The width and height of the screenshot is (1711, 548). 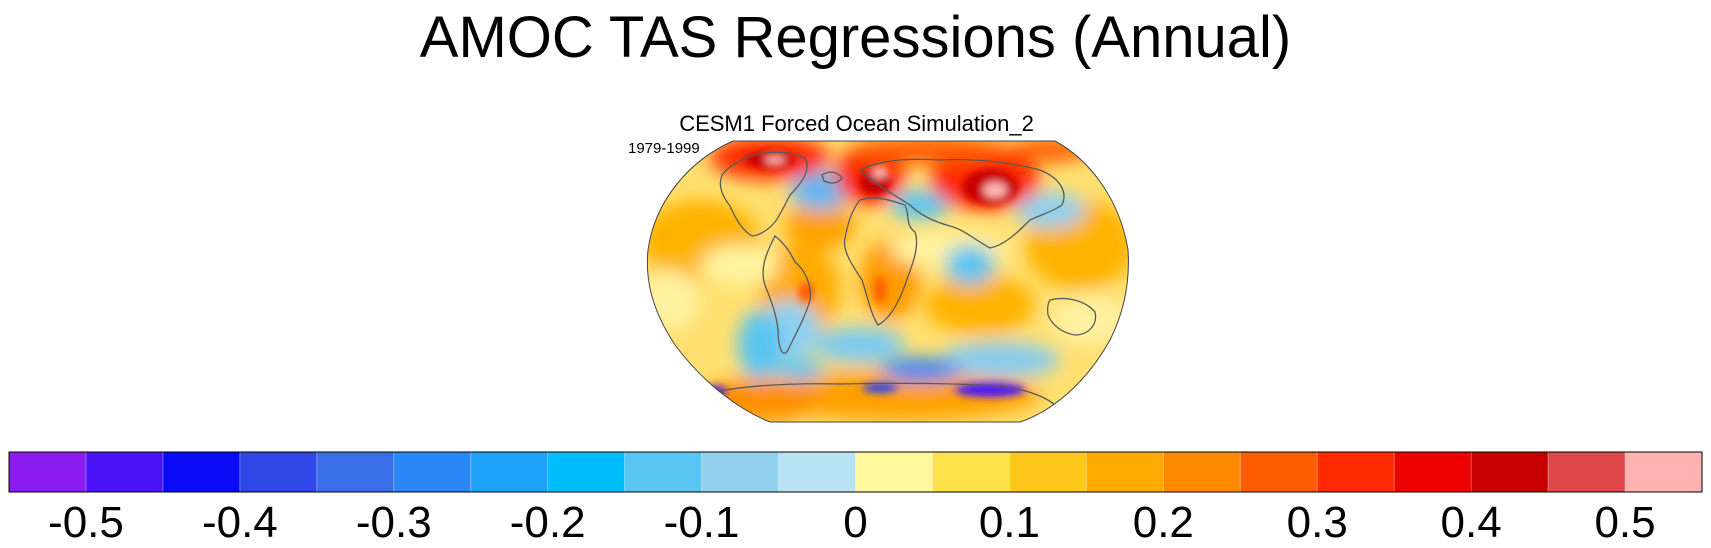 What do you see at coordinates (855, 522) in the screenshot?
I see `colorbar-tick-label: 0` at bounding box center [855, 522].